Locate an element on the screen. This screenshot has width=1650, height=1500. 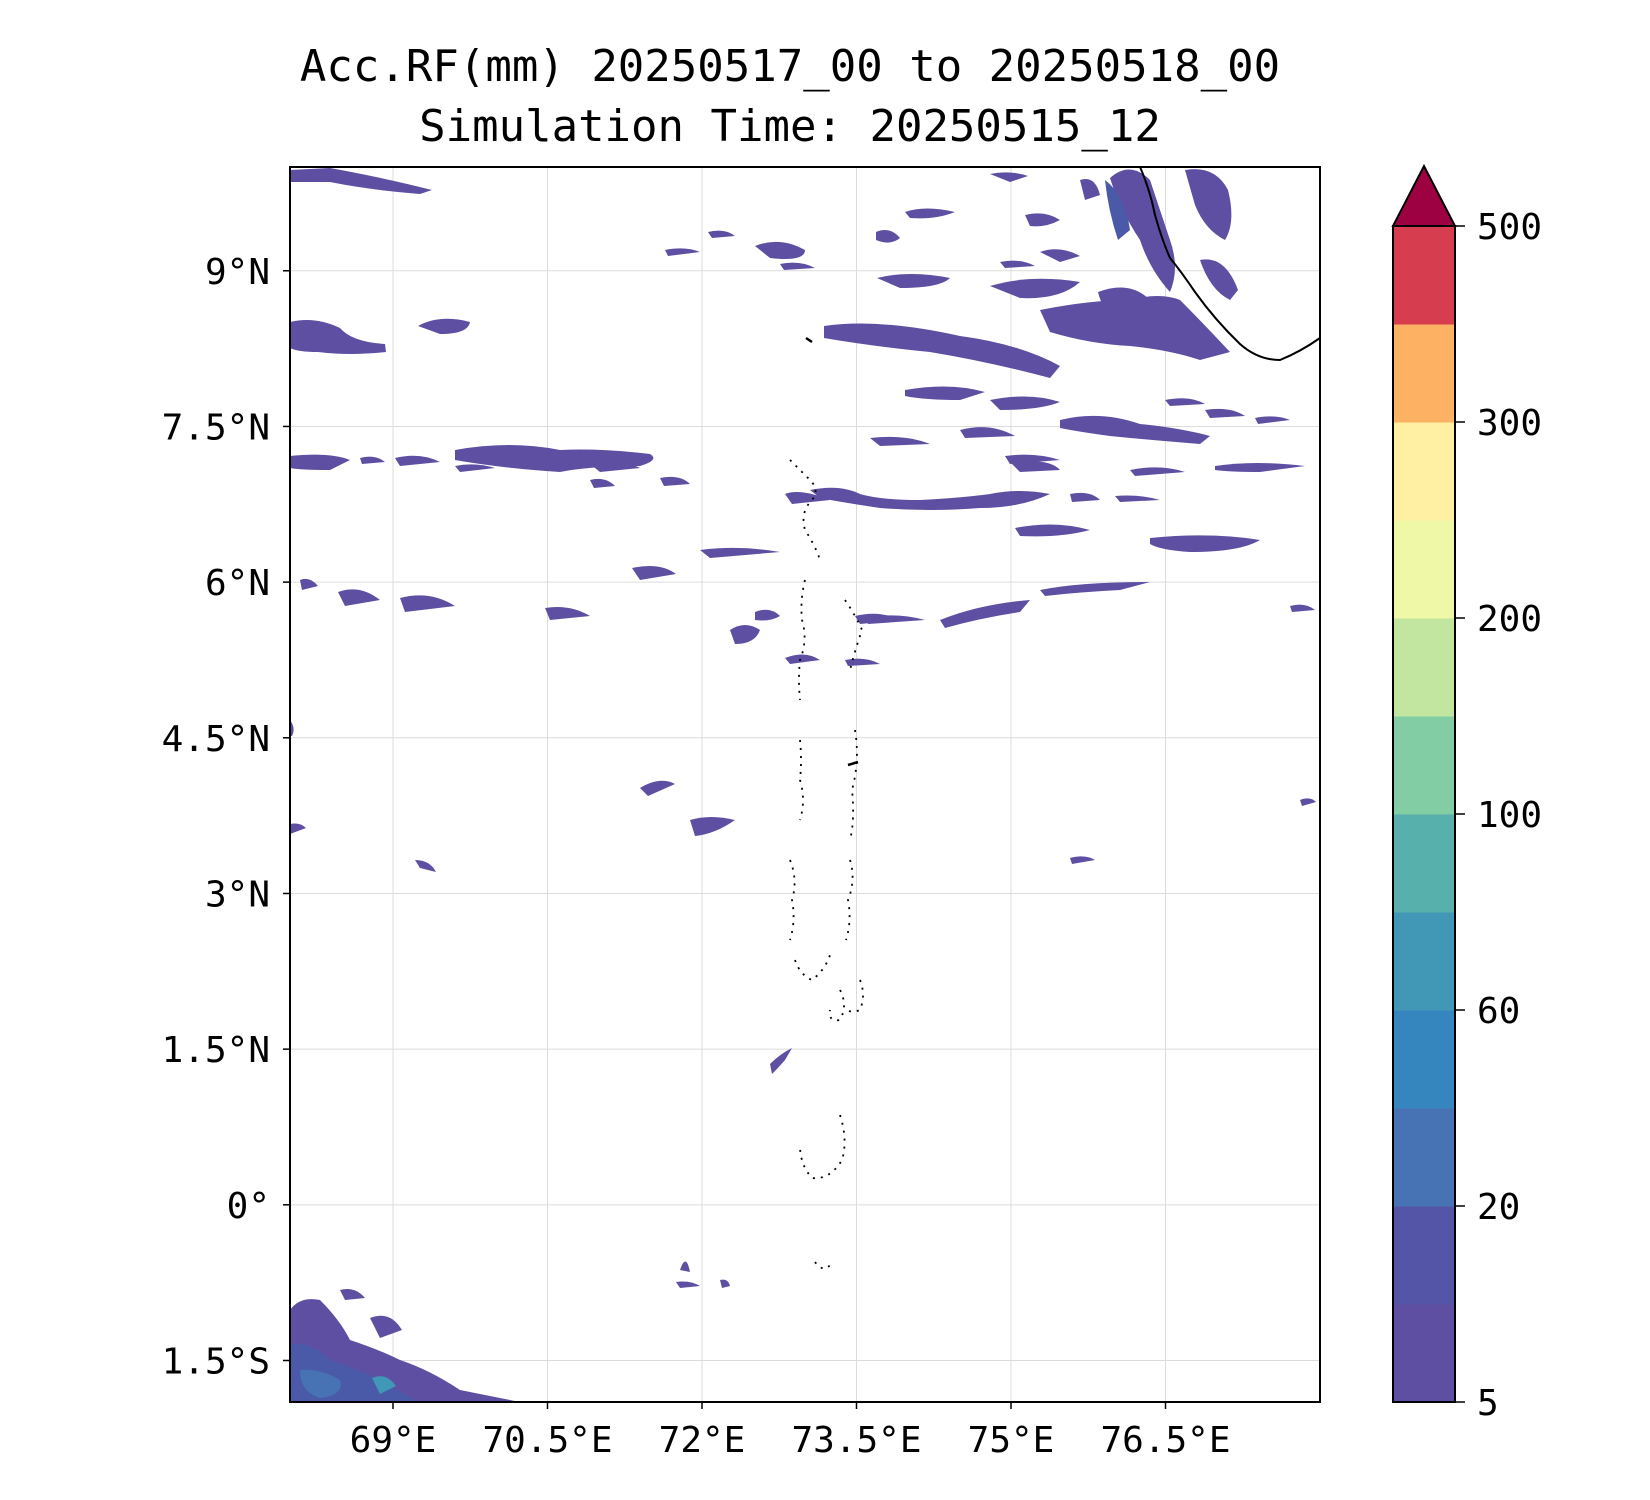
x-axis: 69°E 70.5°E 72°E 73.5°E 75°E 76.5°E is located at coordinates (790, 1431).